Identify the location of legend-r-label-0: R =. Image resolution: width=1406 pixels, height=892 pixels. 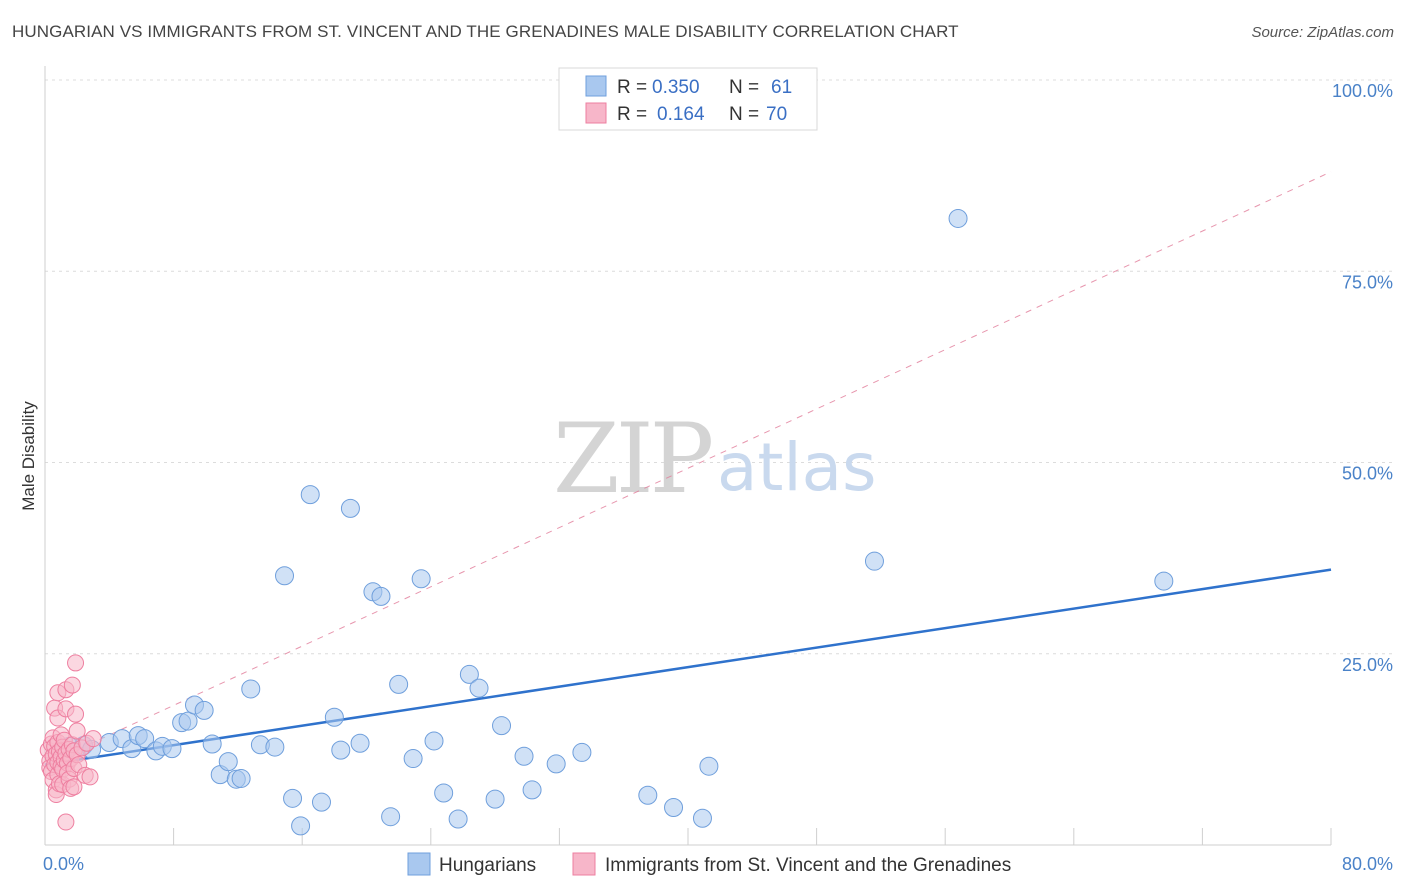
(632, 87).